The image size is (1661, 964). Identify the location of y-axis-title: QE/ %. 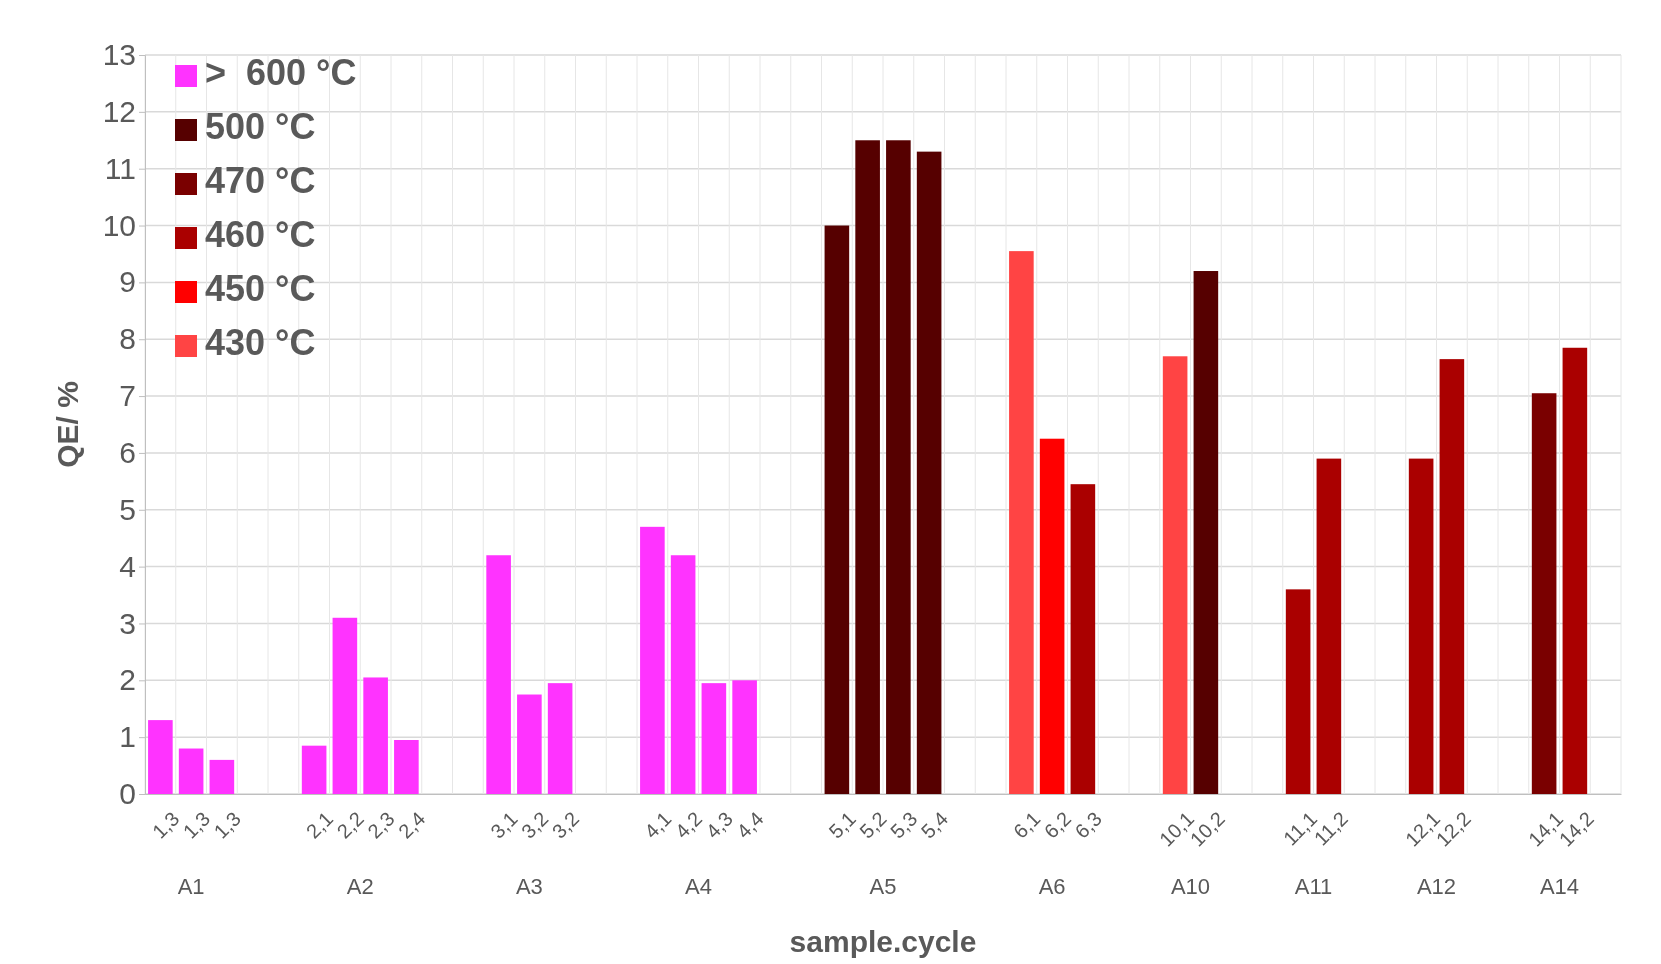
(67, 424).